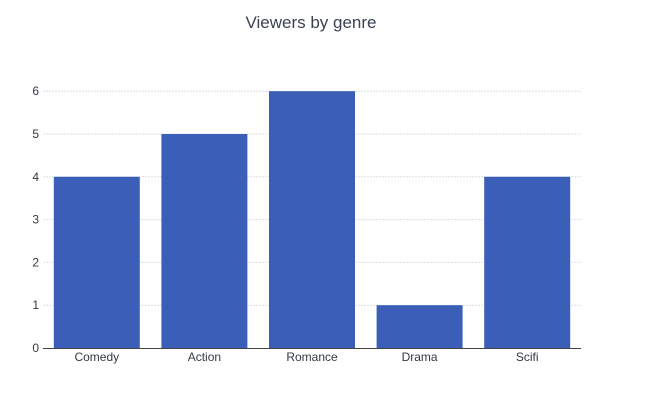 Image resolution: width=656 pixels, height=407 pixels. I want to click on x-axis-ticks: Comedy Action Romance Drama Scifi, so click(306, 357).